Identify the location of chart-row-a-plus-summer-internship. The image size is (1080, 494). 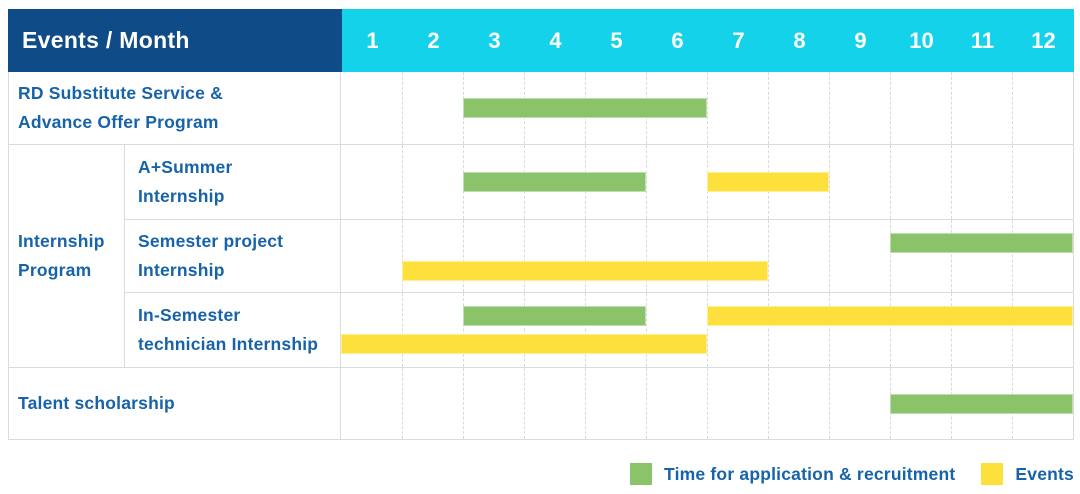
(707, 182).